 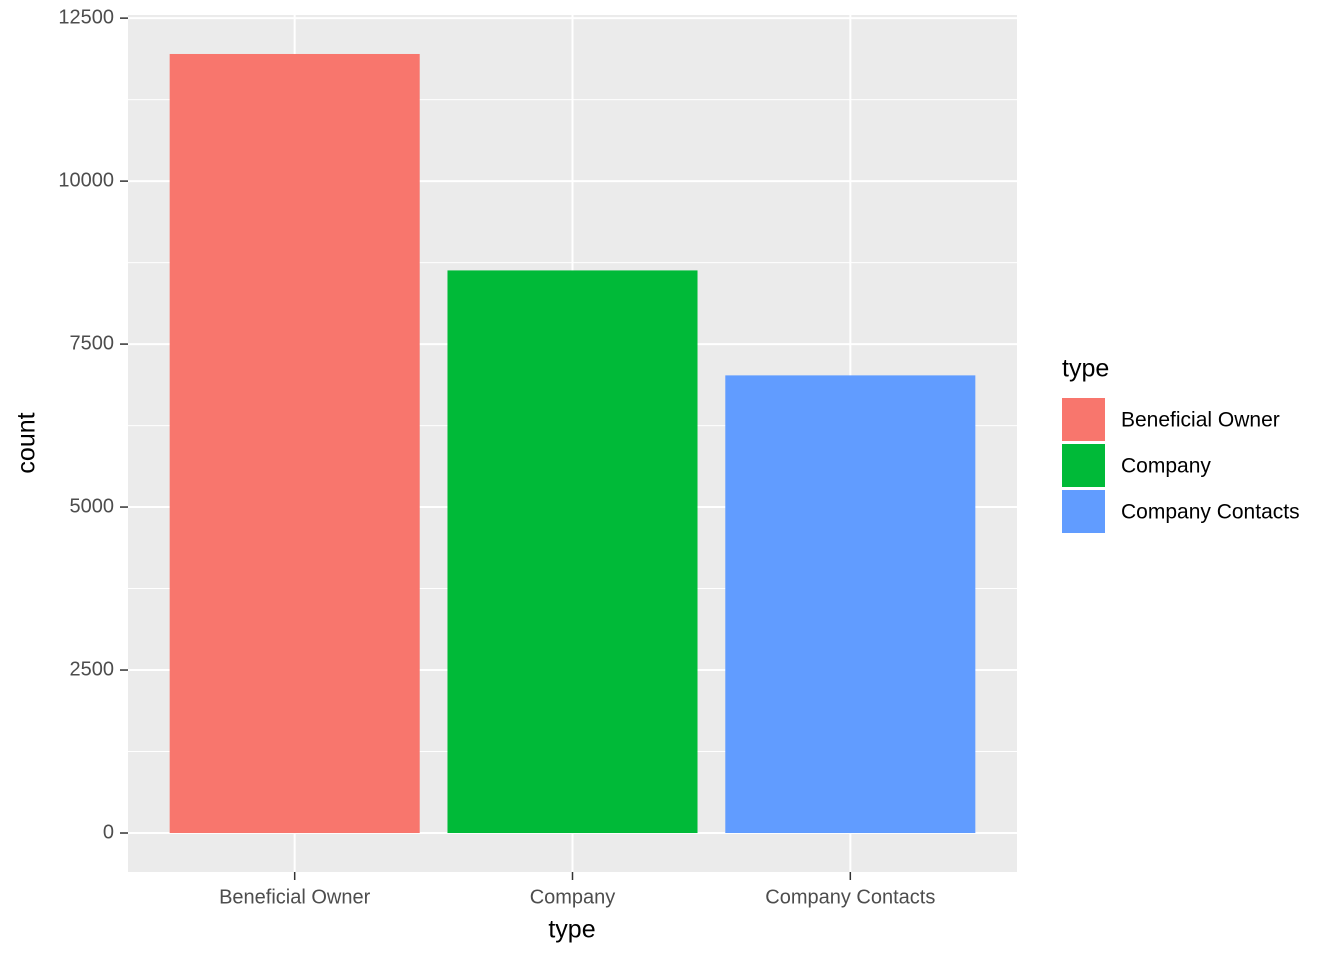 What do you see at coordinates (86, 180) in the screenshot?
I see `y-tick-label: 10000` at bounding box center [86, 180].